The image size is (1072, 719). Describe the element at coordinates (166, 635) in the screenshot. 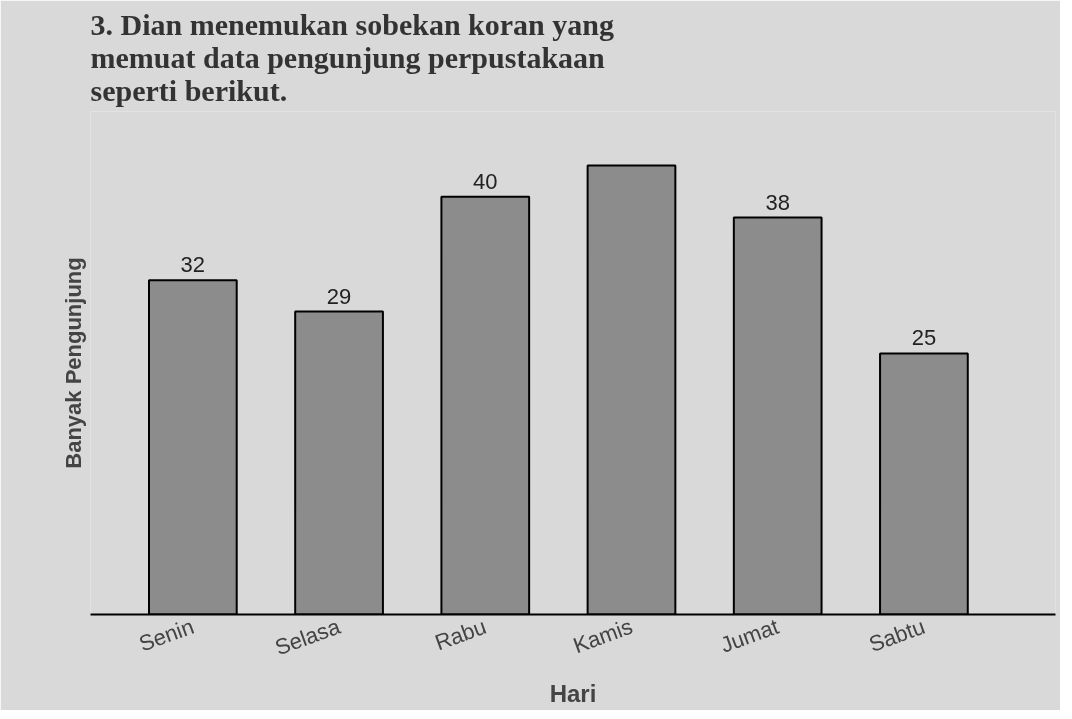

I see `x-tick-label: Senin` at that location.